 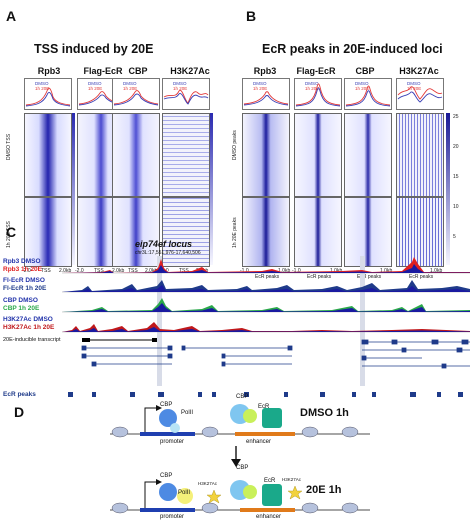 I want to click on panel-b-heatmap-h3k27ac-dmso, so click(x=420, y=155).